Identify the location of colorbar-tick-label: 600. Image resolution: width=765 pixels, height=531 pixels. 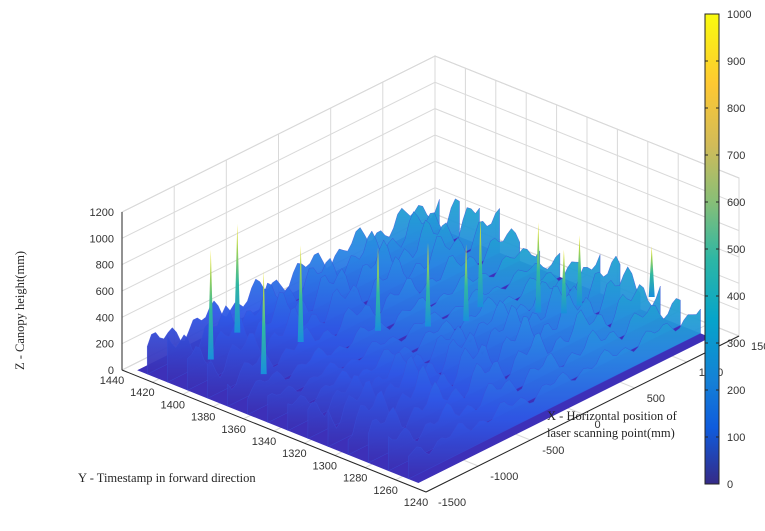
(736, 203).